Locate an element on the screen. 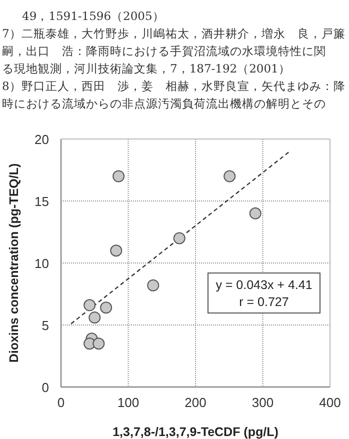 This screenshot has height=439, width=349. x-tick-label: 200 is located at coordinates (195, 402).